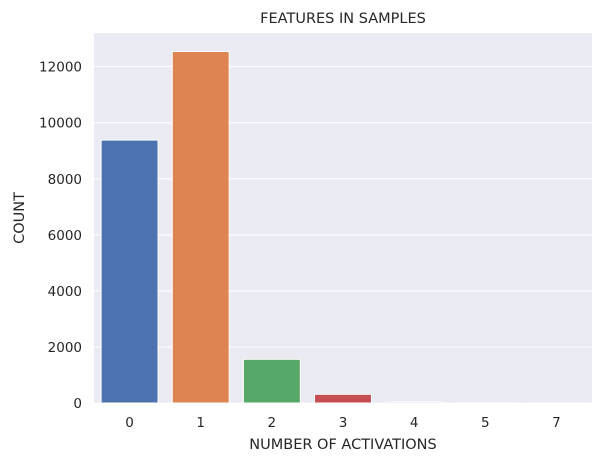 Image resolution: width=600 pixels, height=467 pixels. I want to click on y-tick-labels: 0 2000 4000 6000 8000 10000 12000, so click(60, 236).